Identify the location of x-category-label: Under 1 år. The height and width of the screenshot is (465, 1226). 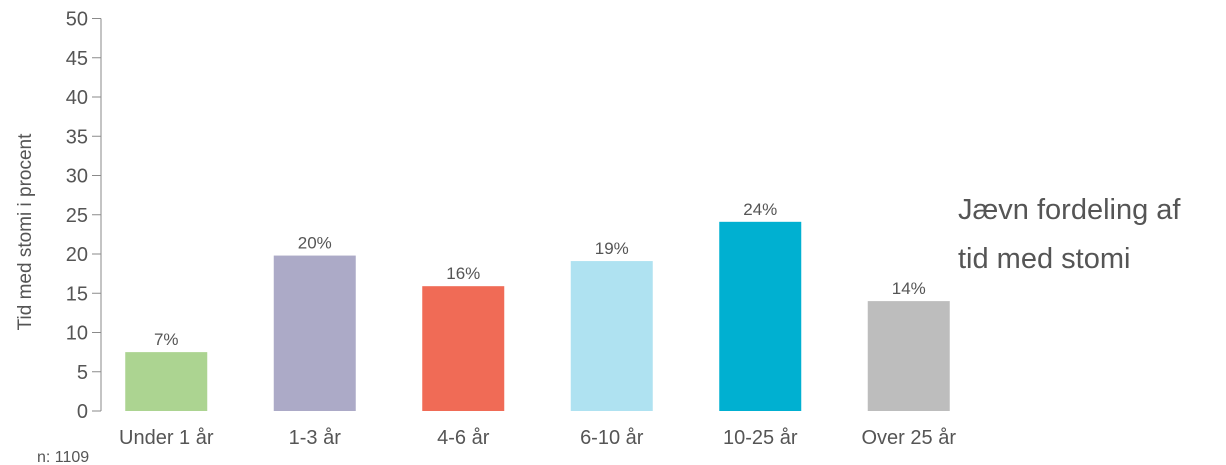
(166, 438).